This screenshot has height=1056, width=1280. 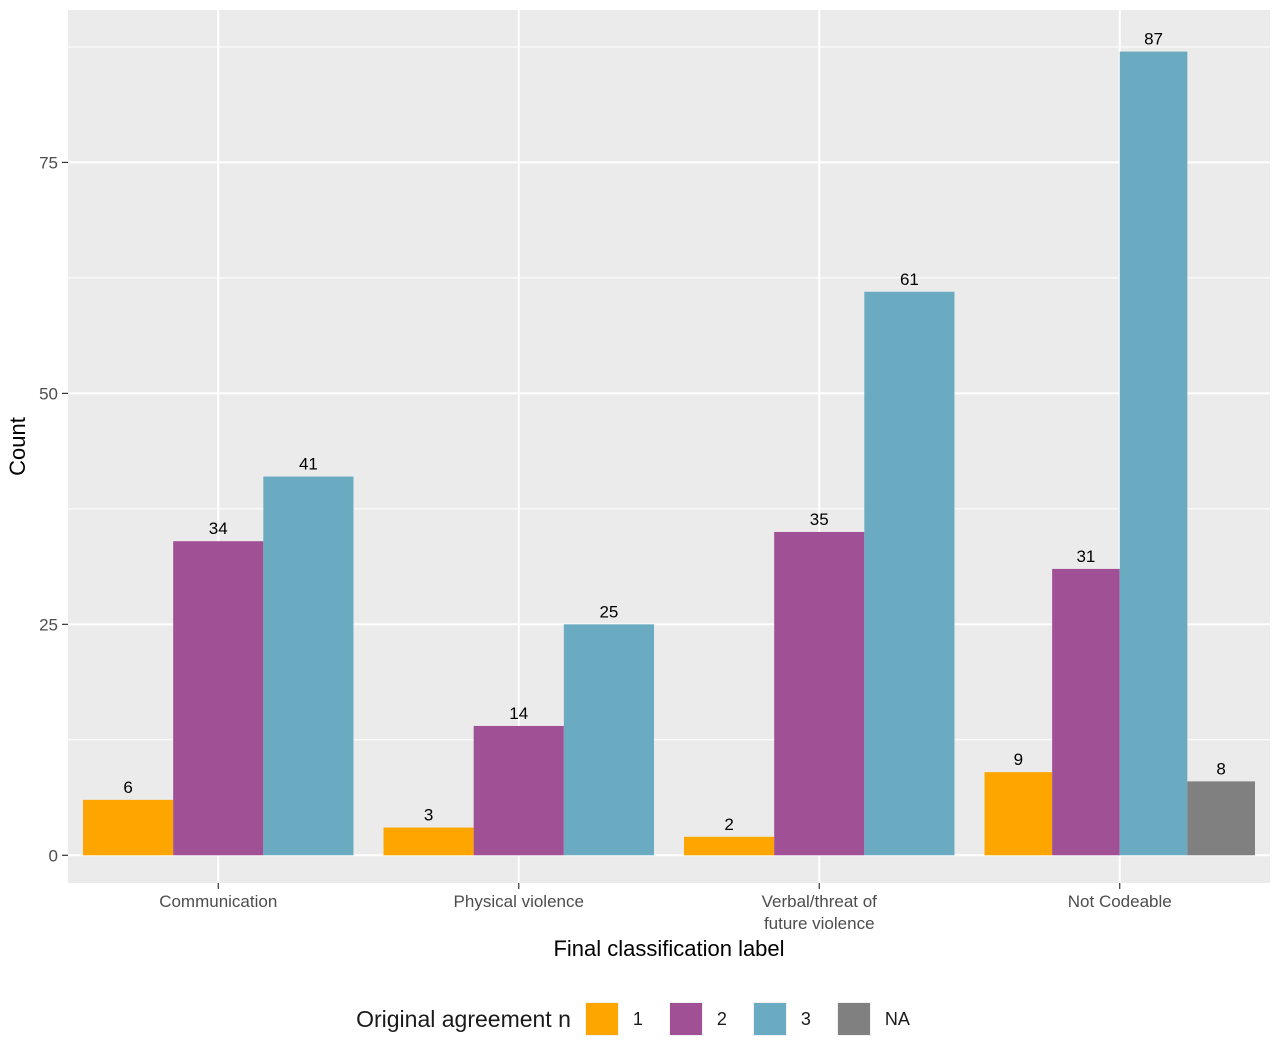 What do you see at coordinates (53, 855) in the screenshot?
I see `y-tick-label: 0` at bounding box center [53, 855].